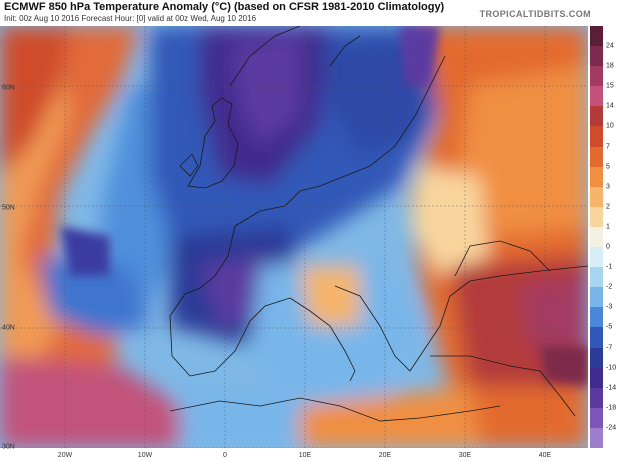 This screenshot has height=462, width=625. I want to click on colorbar-label: 7, so click(608, 147).